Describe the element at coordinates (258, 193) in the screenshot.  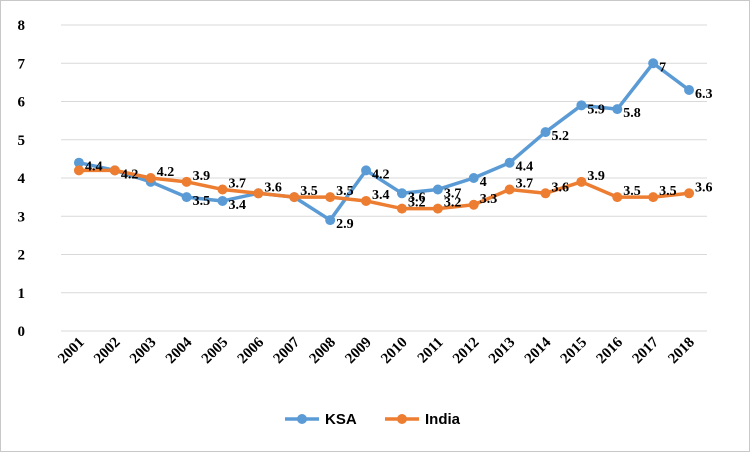
I see `point-india-2006` at that location.